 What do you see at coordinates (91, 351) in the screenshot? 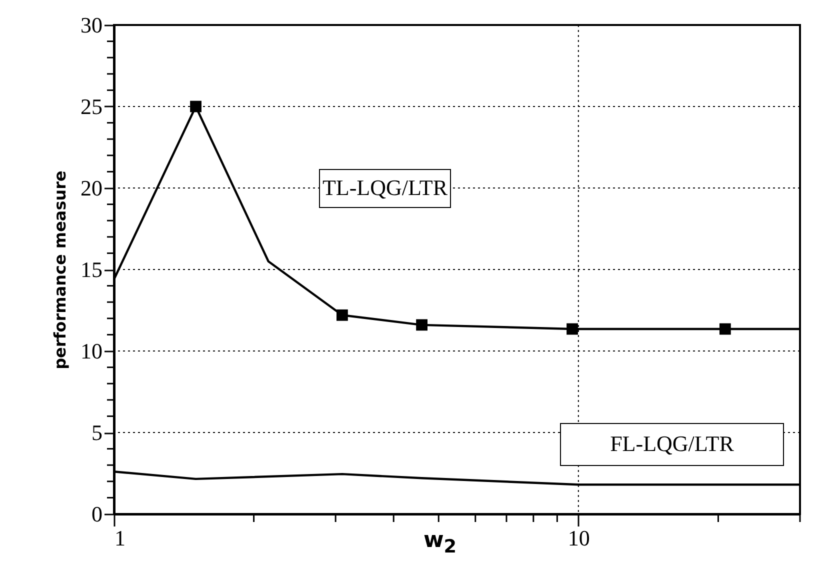
I see `y-tick-label: 10` at bounding box center [91, 351].